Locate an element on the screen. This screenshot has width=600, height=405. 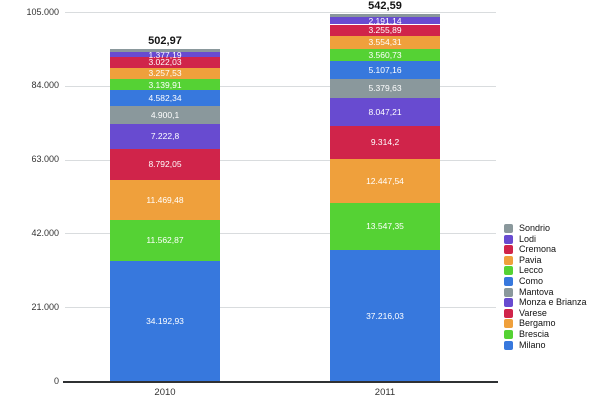
bar-segment-lodi-2011: 2.191,14 is located at coordinates (385, 20).